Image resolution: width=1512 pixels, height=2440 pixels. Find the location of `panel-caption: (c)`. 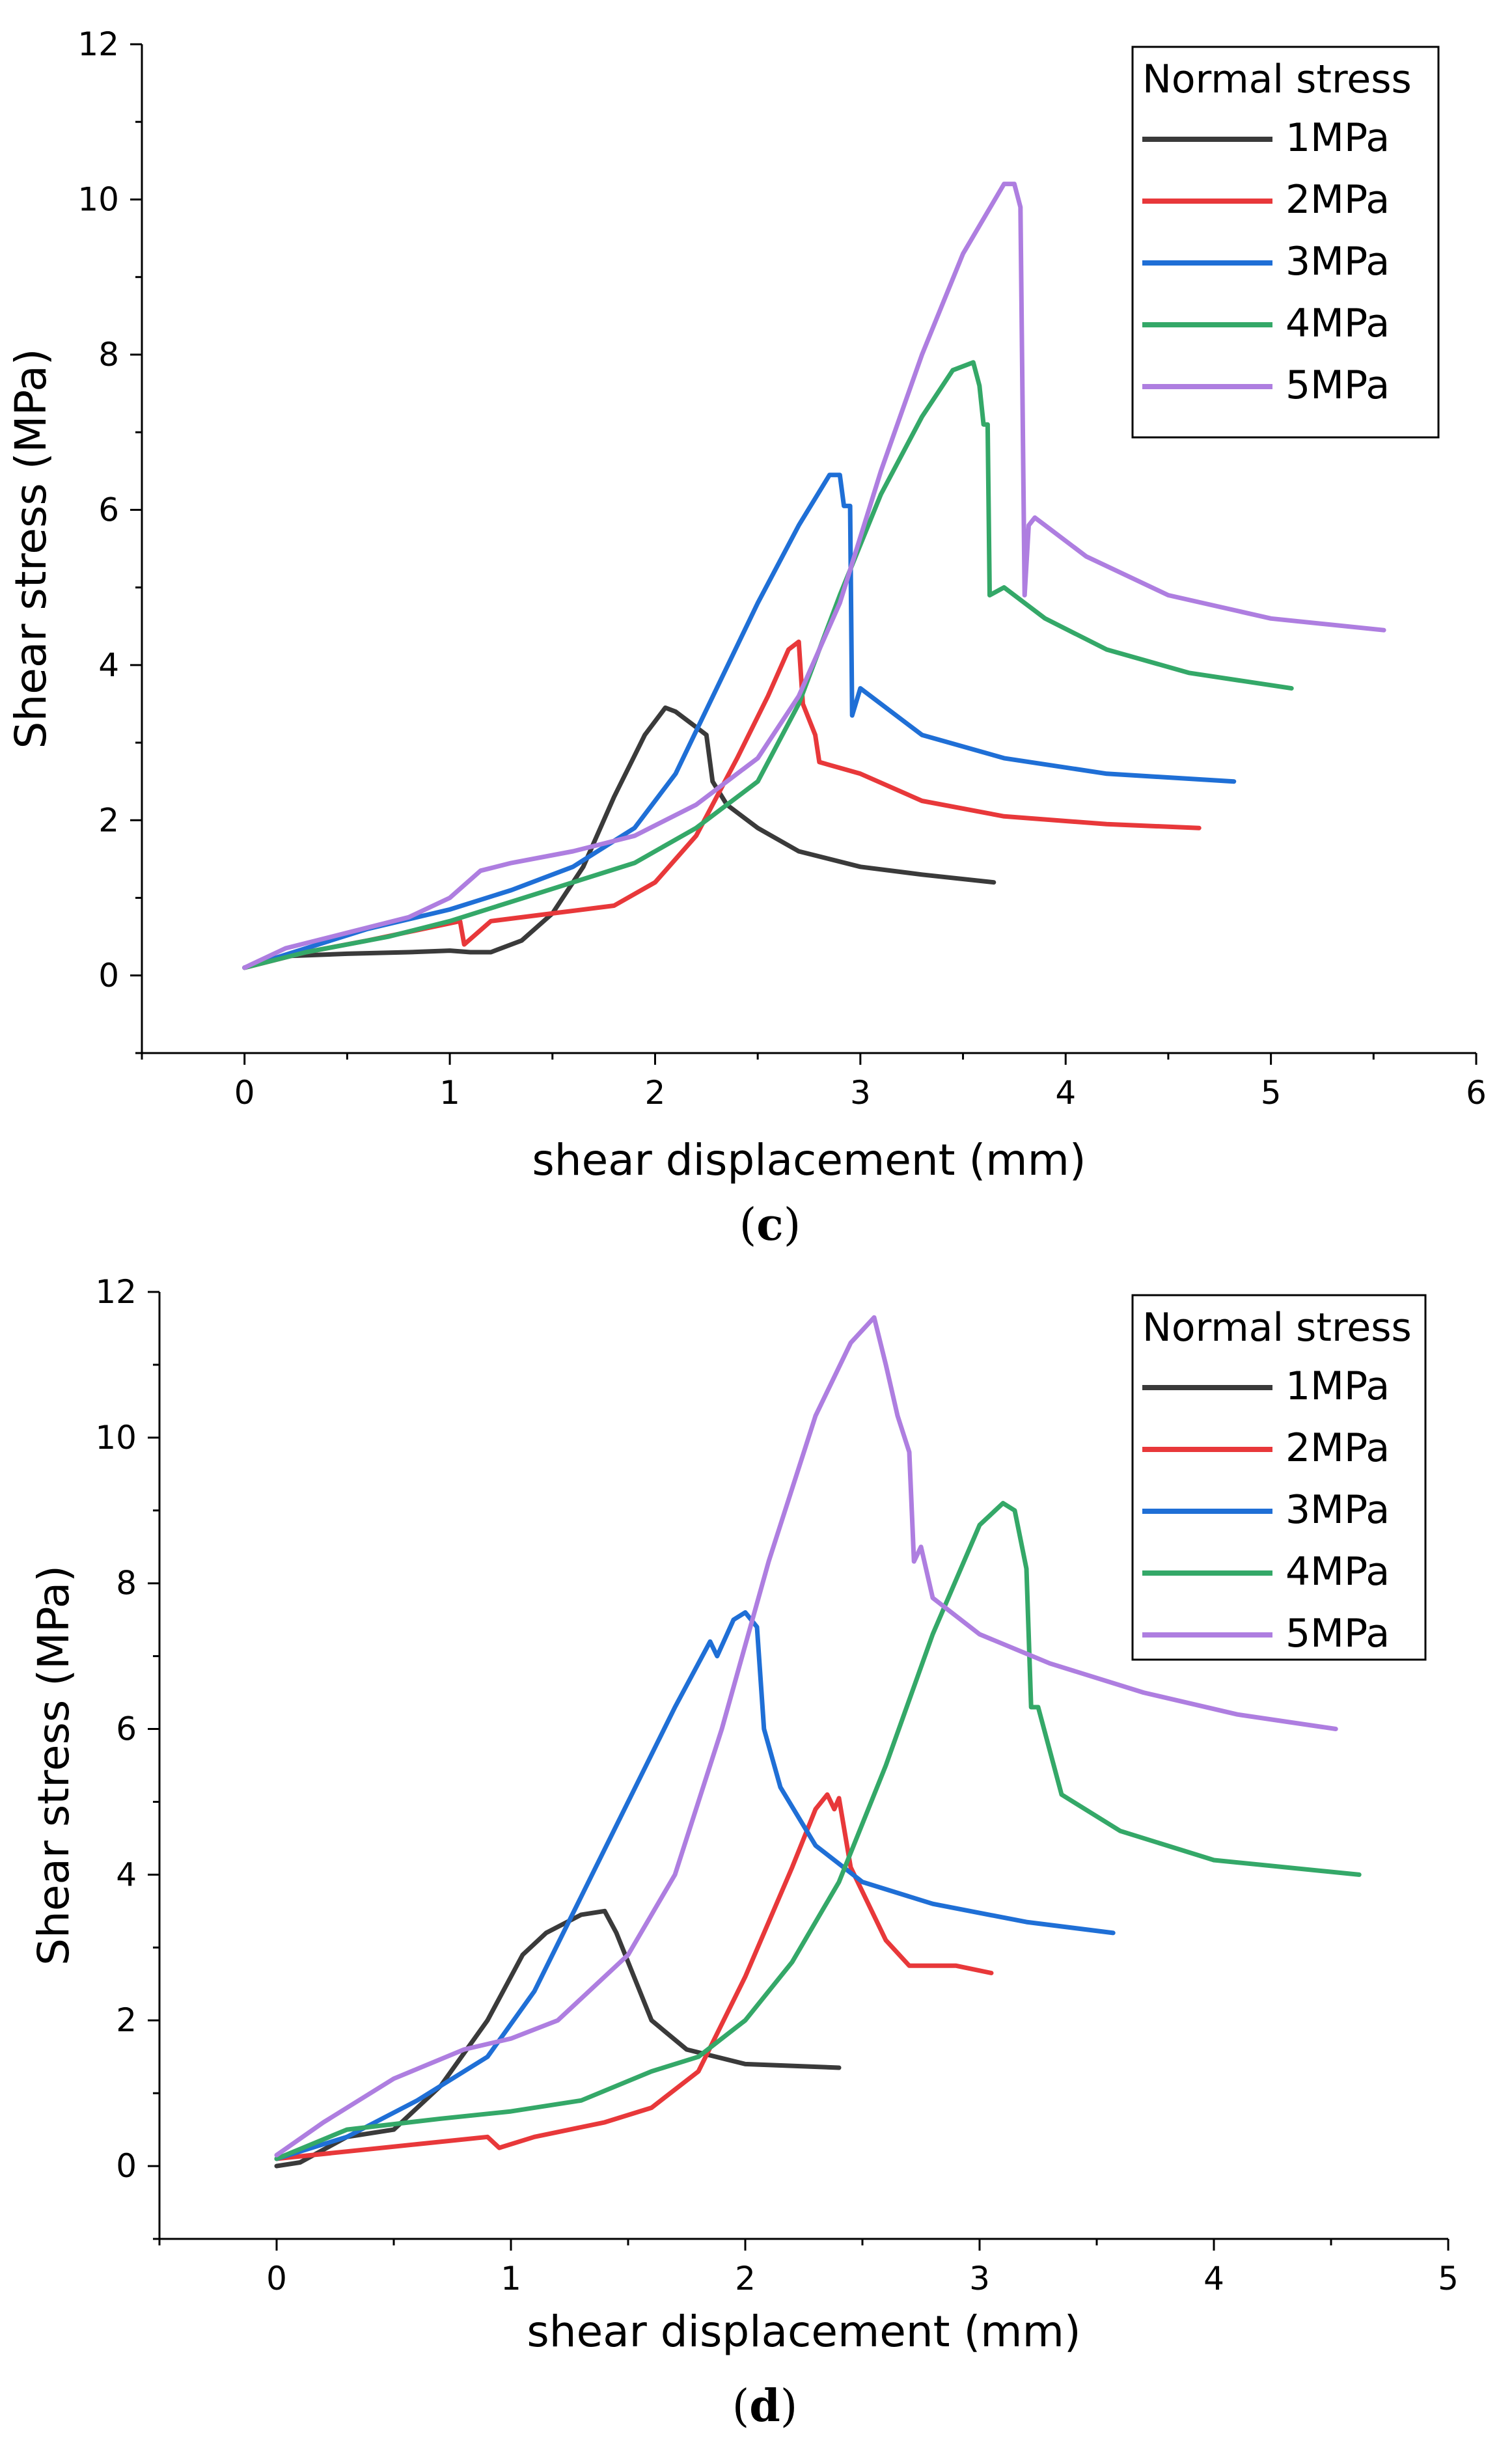

panel-caption: (c) is located at coordinates (770, 1225).